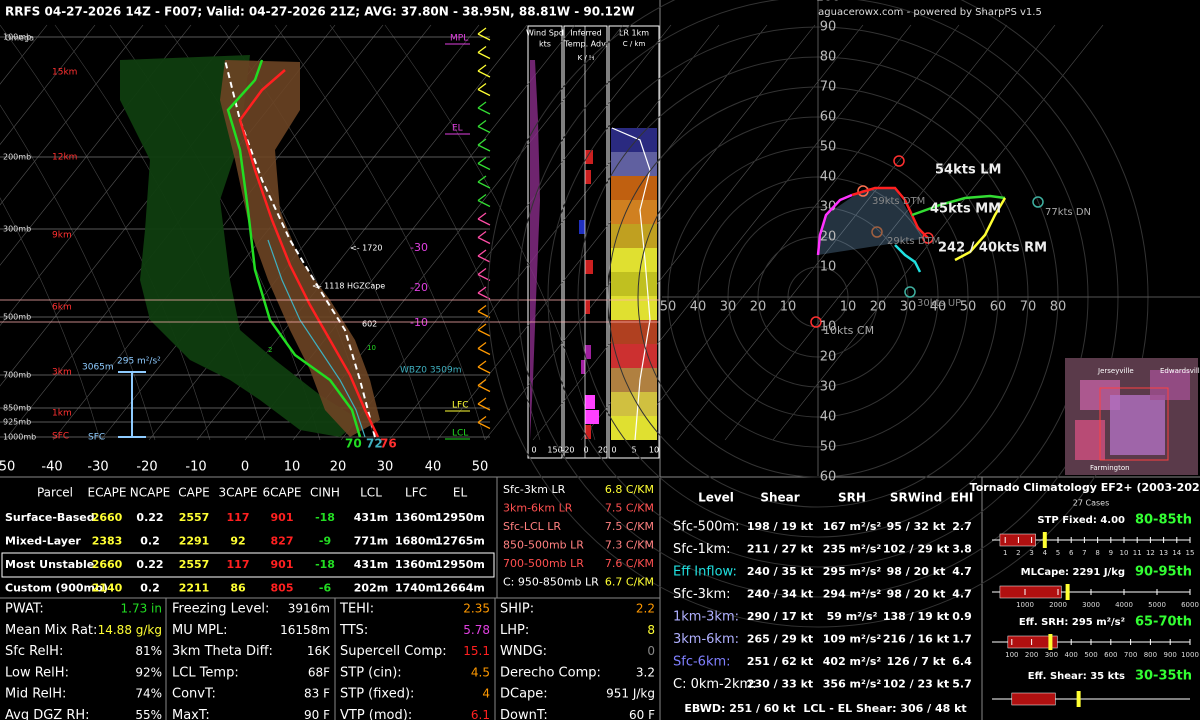 This screenshot has width=1200, height=720. Describe the element at coordinates (416, 588) in the screenshot. I see `table-cell: 1740m` at that location.